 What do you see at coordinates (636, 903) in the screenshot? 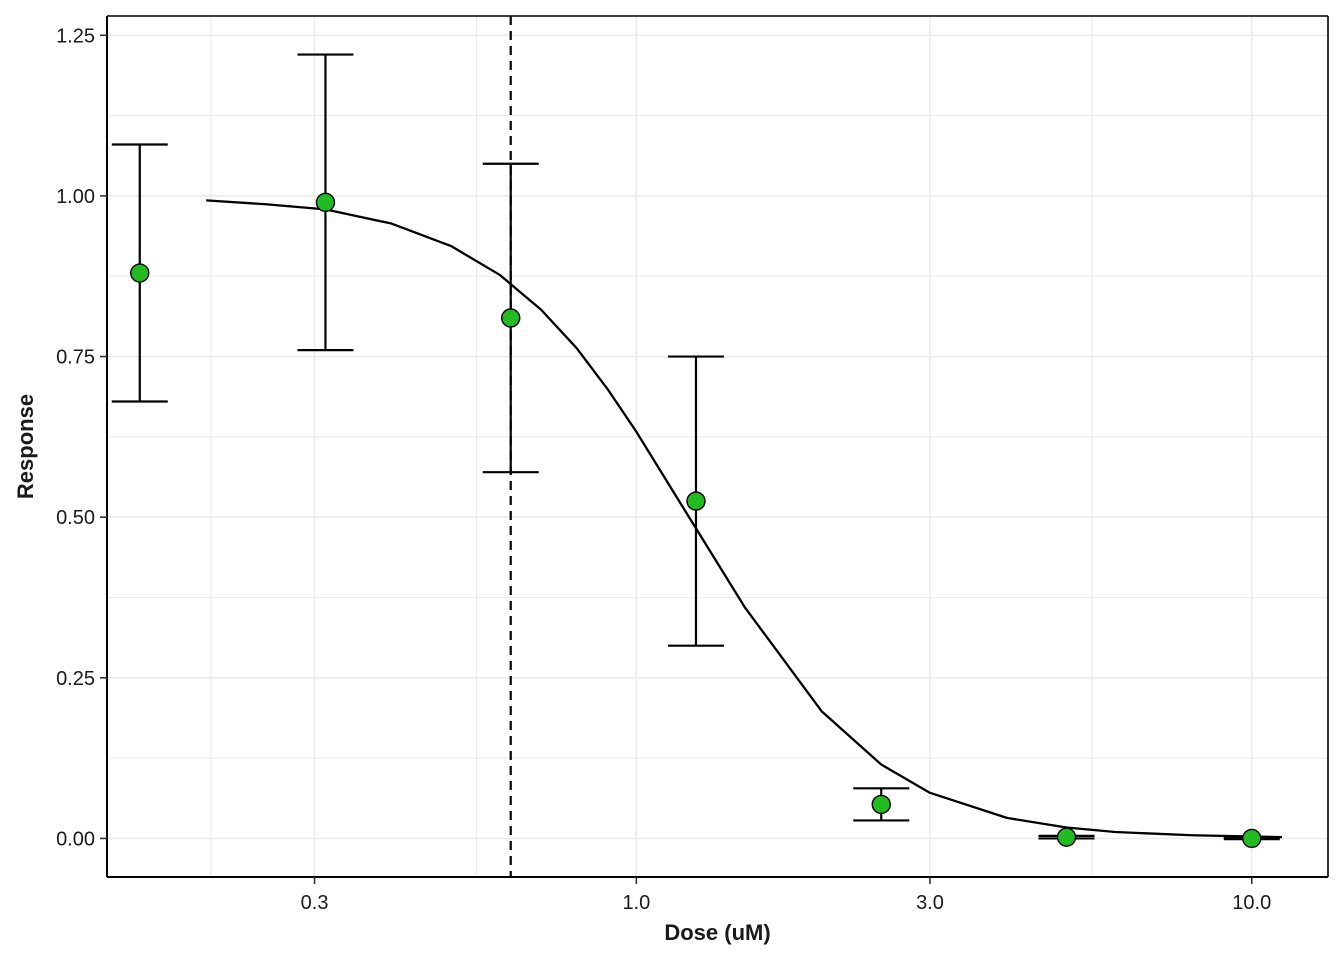
I see `x-tick-label: 1.0` at bounding box center [636, 903].